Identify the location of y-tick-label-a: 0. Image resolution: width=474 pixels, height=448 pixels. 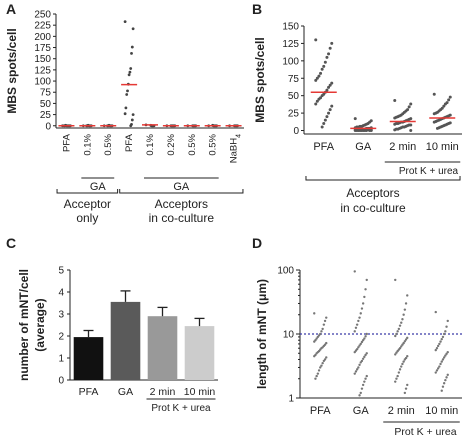
(48, 126).